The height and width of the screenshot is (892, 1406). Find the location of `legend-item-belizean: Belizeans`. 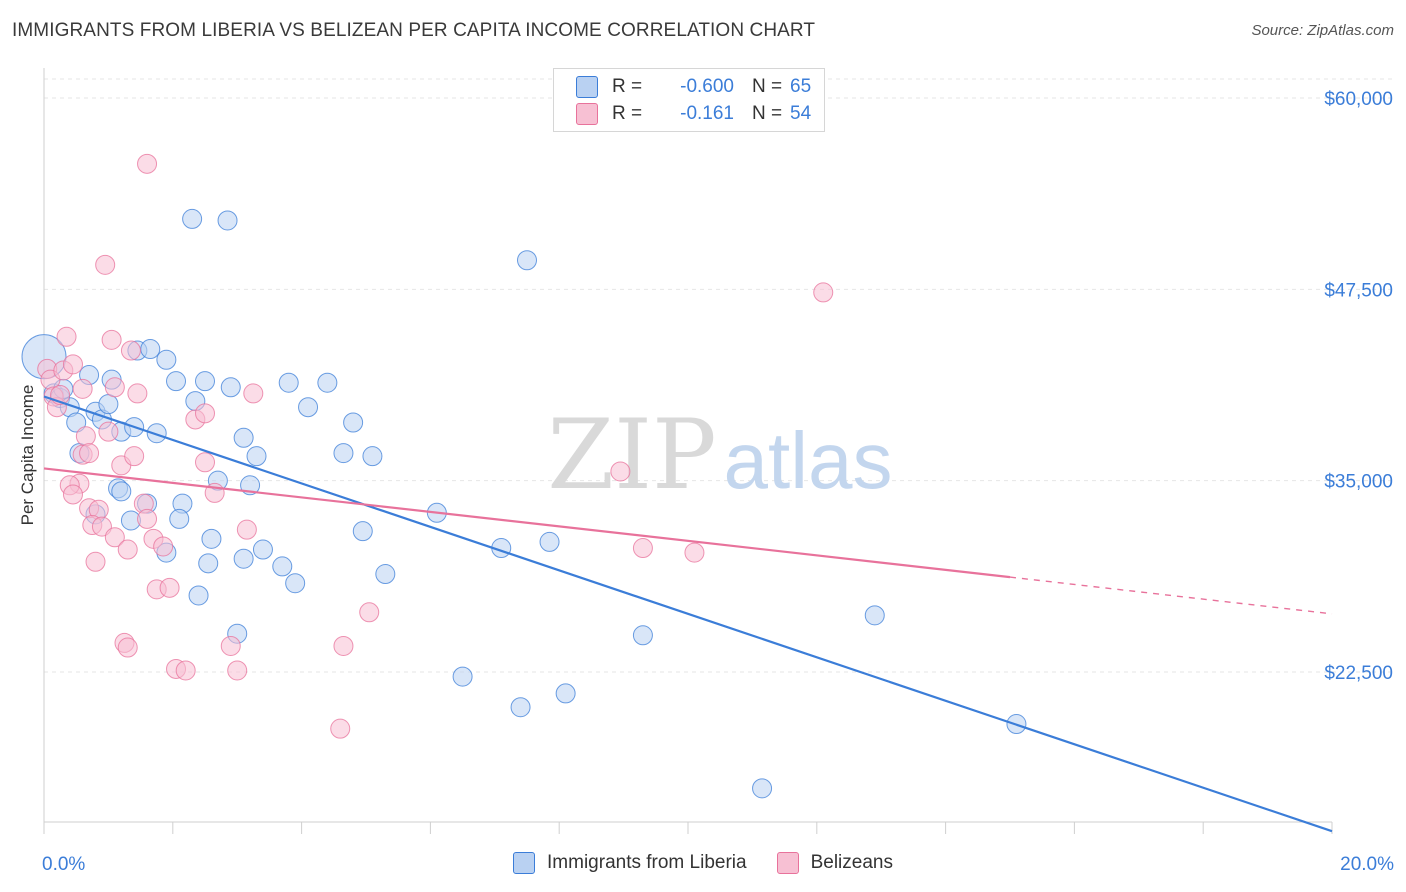

legend-item-belizean: Belizeans is located at coordinates (834, 863).